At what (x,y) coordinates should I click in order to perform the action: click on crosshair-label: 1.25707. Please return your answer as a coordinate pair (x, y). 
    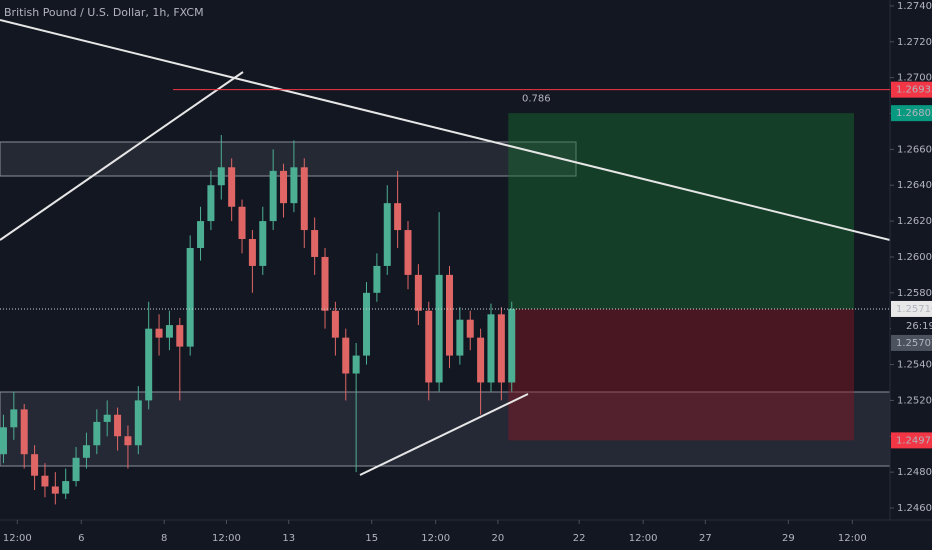
    Looking at the image, I should click on (914, 343).